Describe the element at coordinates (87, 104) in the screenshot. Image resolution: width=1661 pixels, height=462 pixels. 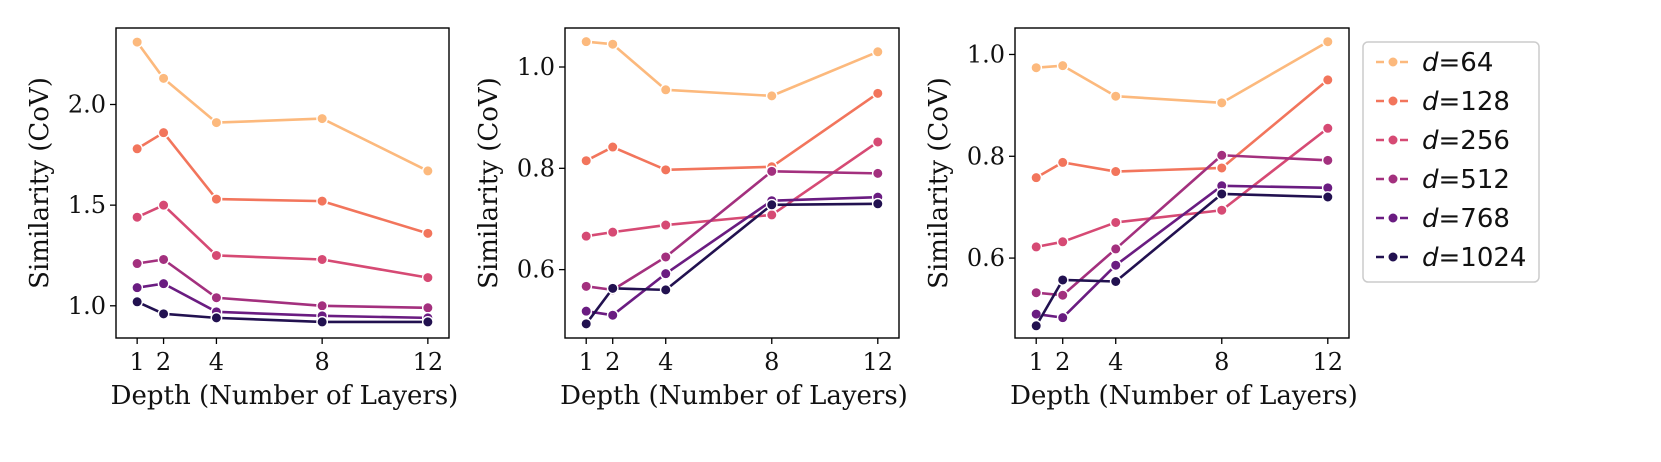
I see `y-tick-label: 2.0` at that location.